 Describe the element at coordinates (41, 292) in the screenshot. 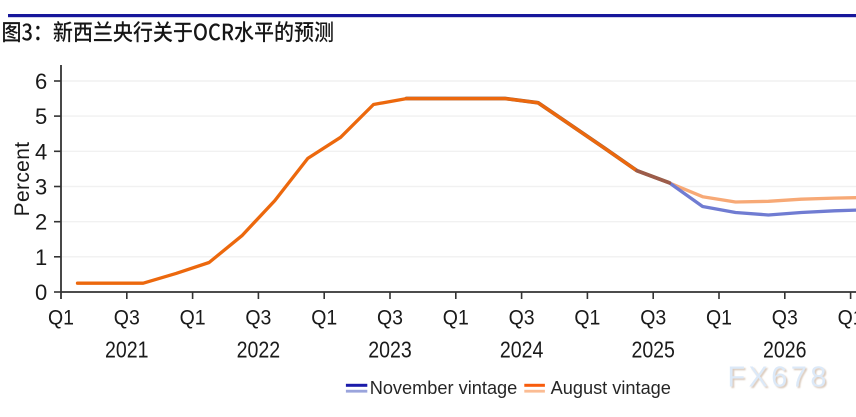

I see `svg-text: 0` at that location.